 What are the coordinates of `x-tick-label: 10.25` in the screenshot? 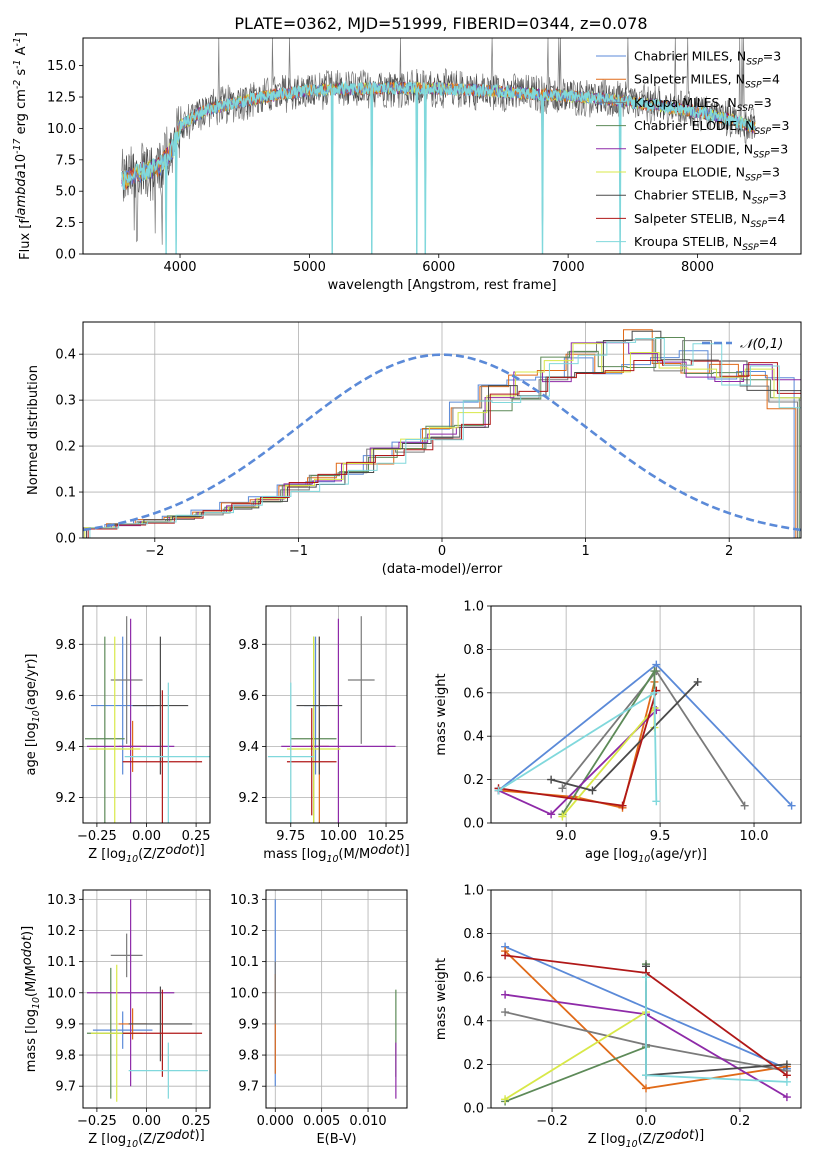 It's located at (385, 836).